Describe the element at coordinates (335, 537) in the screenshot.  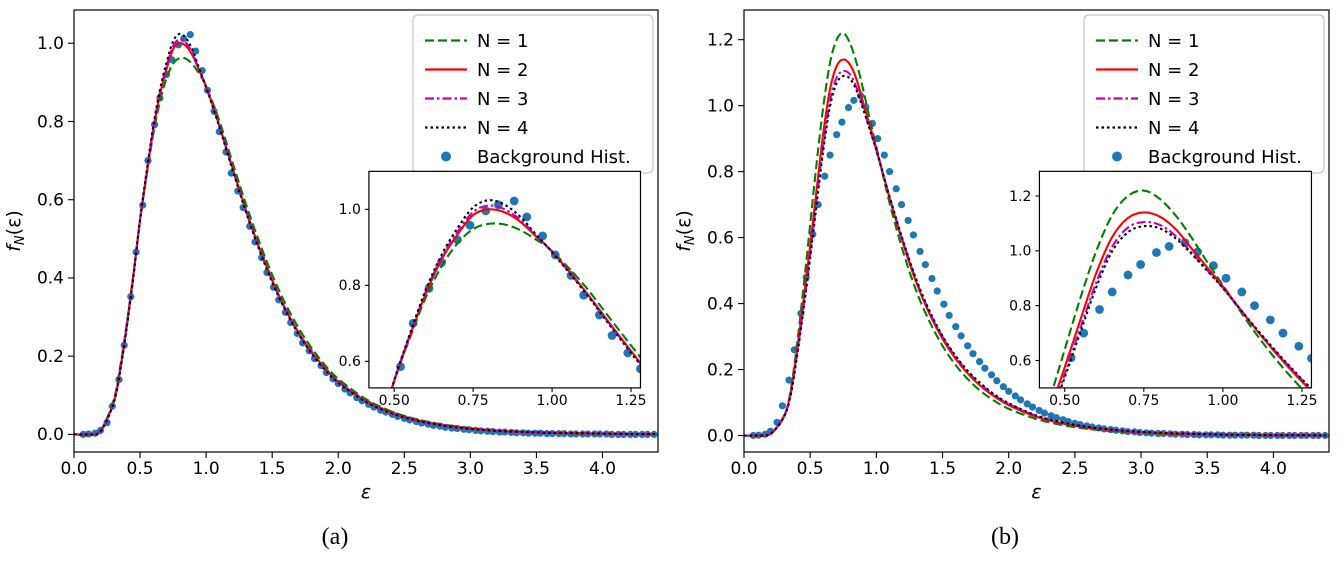
I see `caption-a: (a)` at that location.